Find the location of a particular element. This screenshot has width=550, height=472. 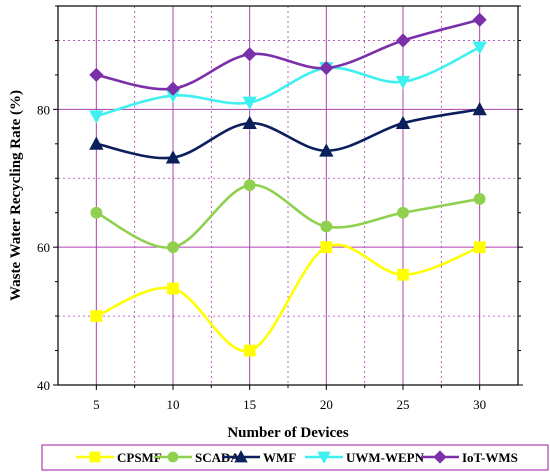

legend-box is located at coordinates (295, 457).